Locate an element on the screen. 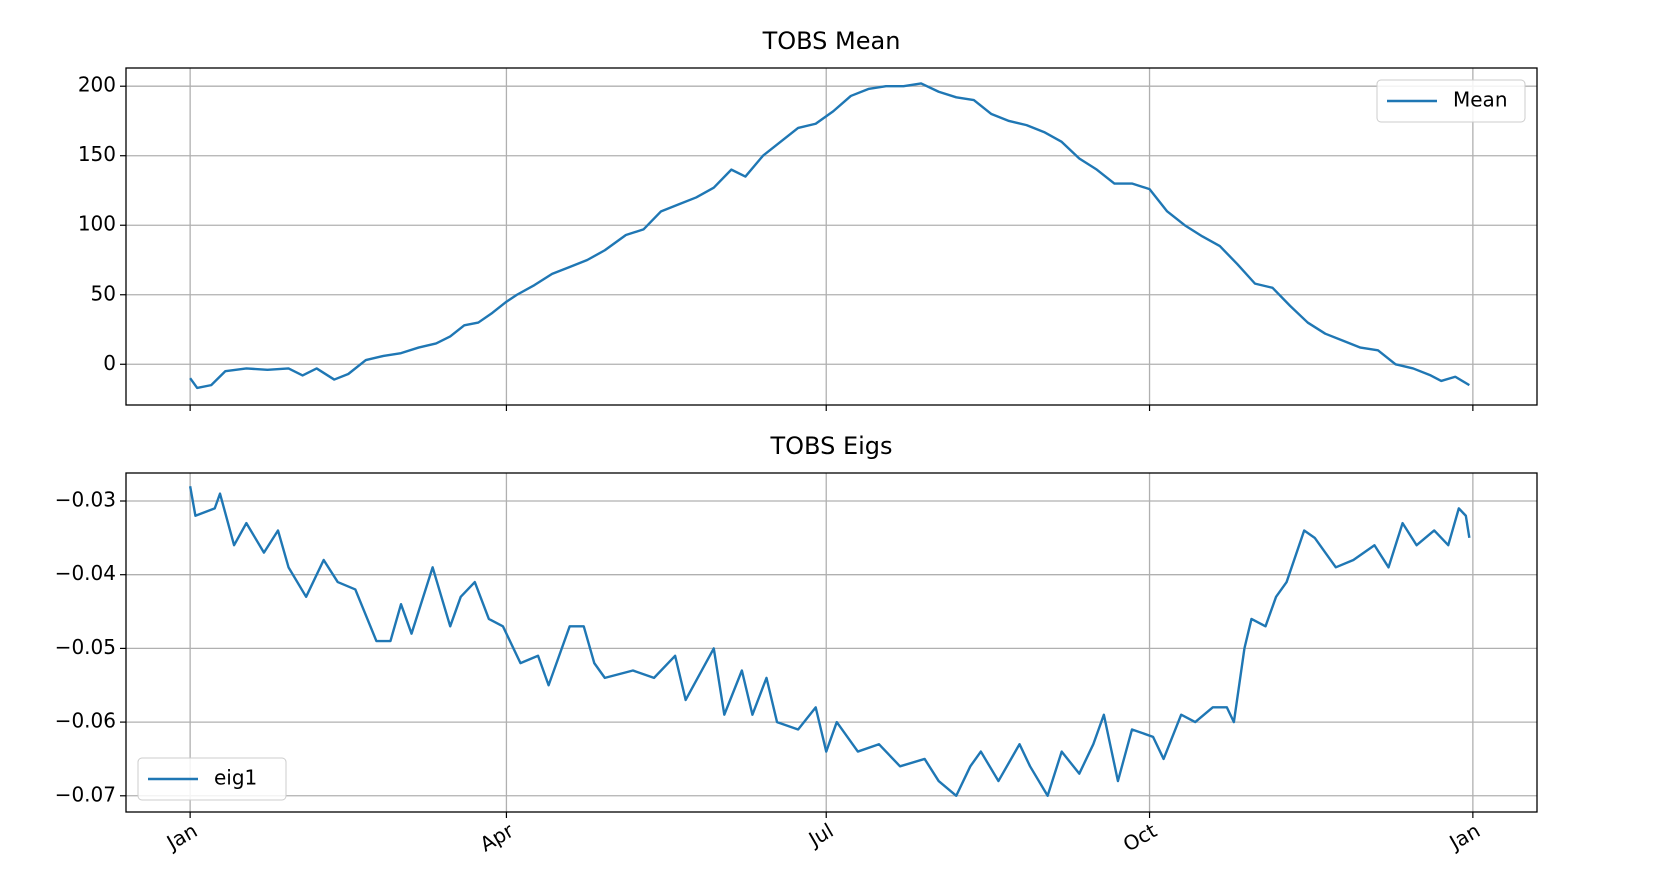  y-tick-label: 100 is located at coordinates (97, 224).